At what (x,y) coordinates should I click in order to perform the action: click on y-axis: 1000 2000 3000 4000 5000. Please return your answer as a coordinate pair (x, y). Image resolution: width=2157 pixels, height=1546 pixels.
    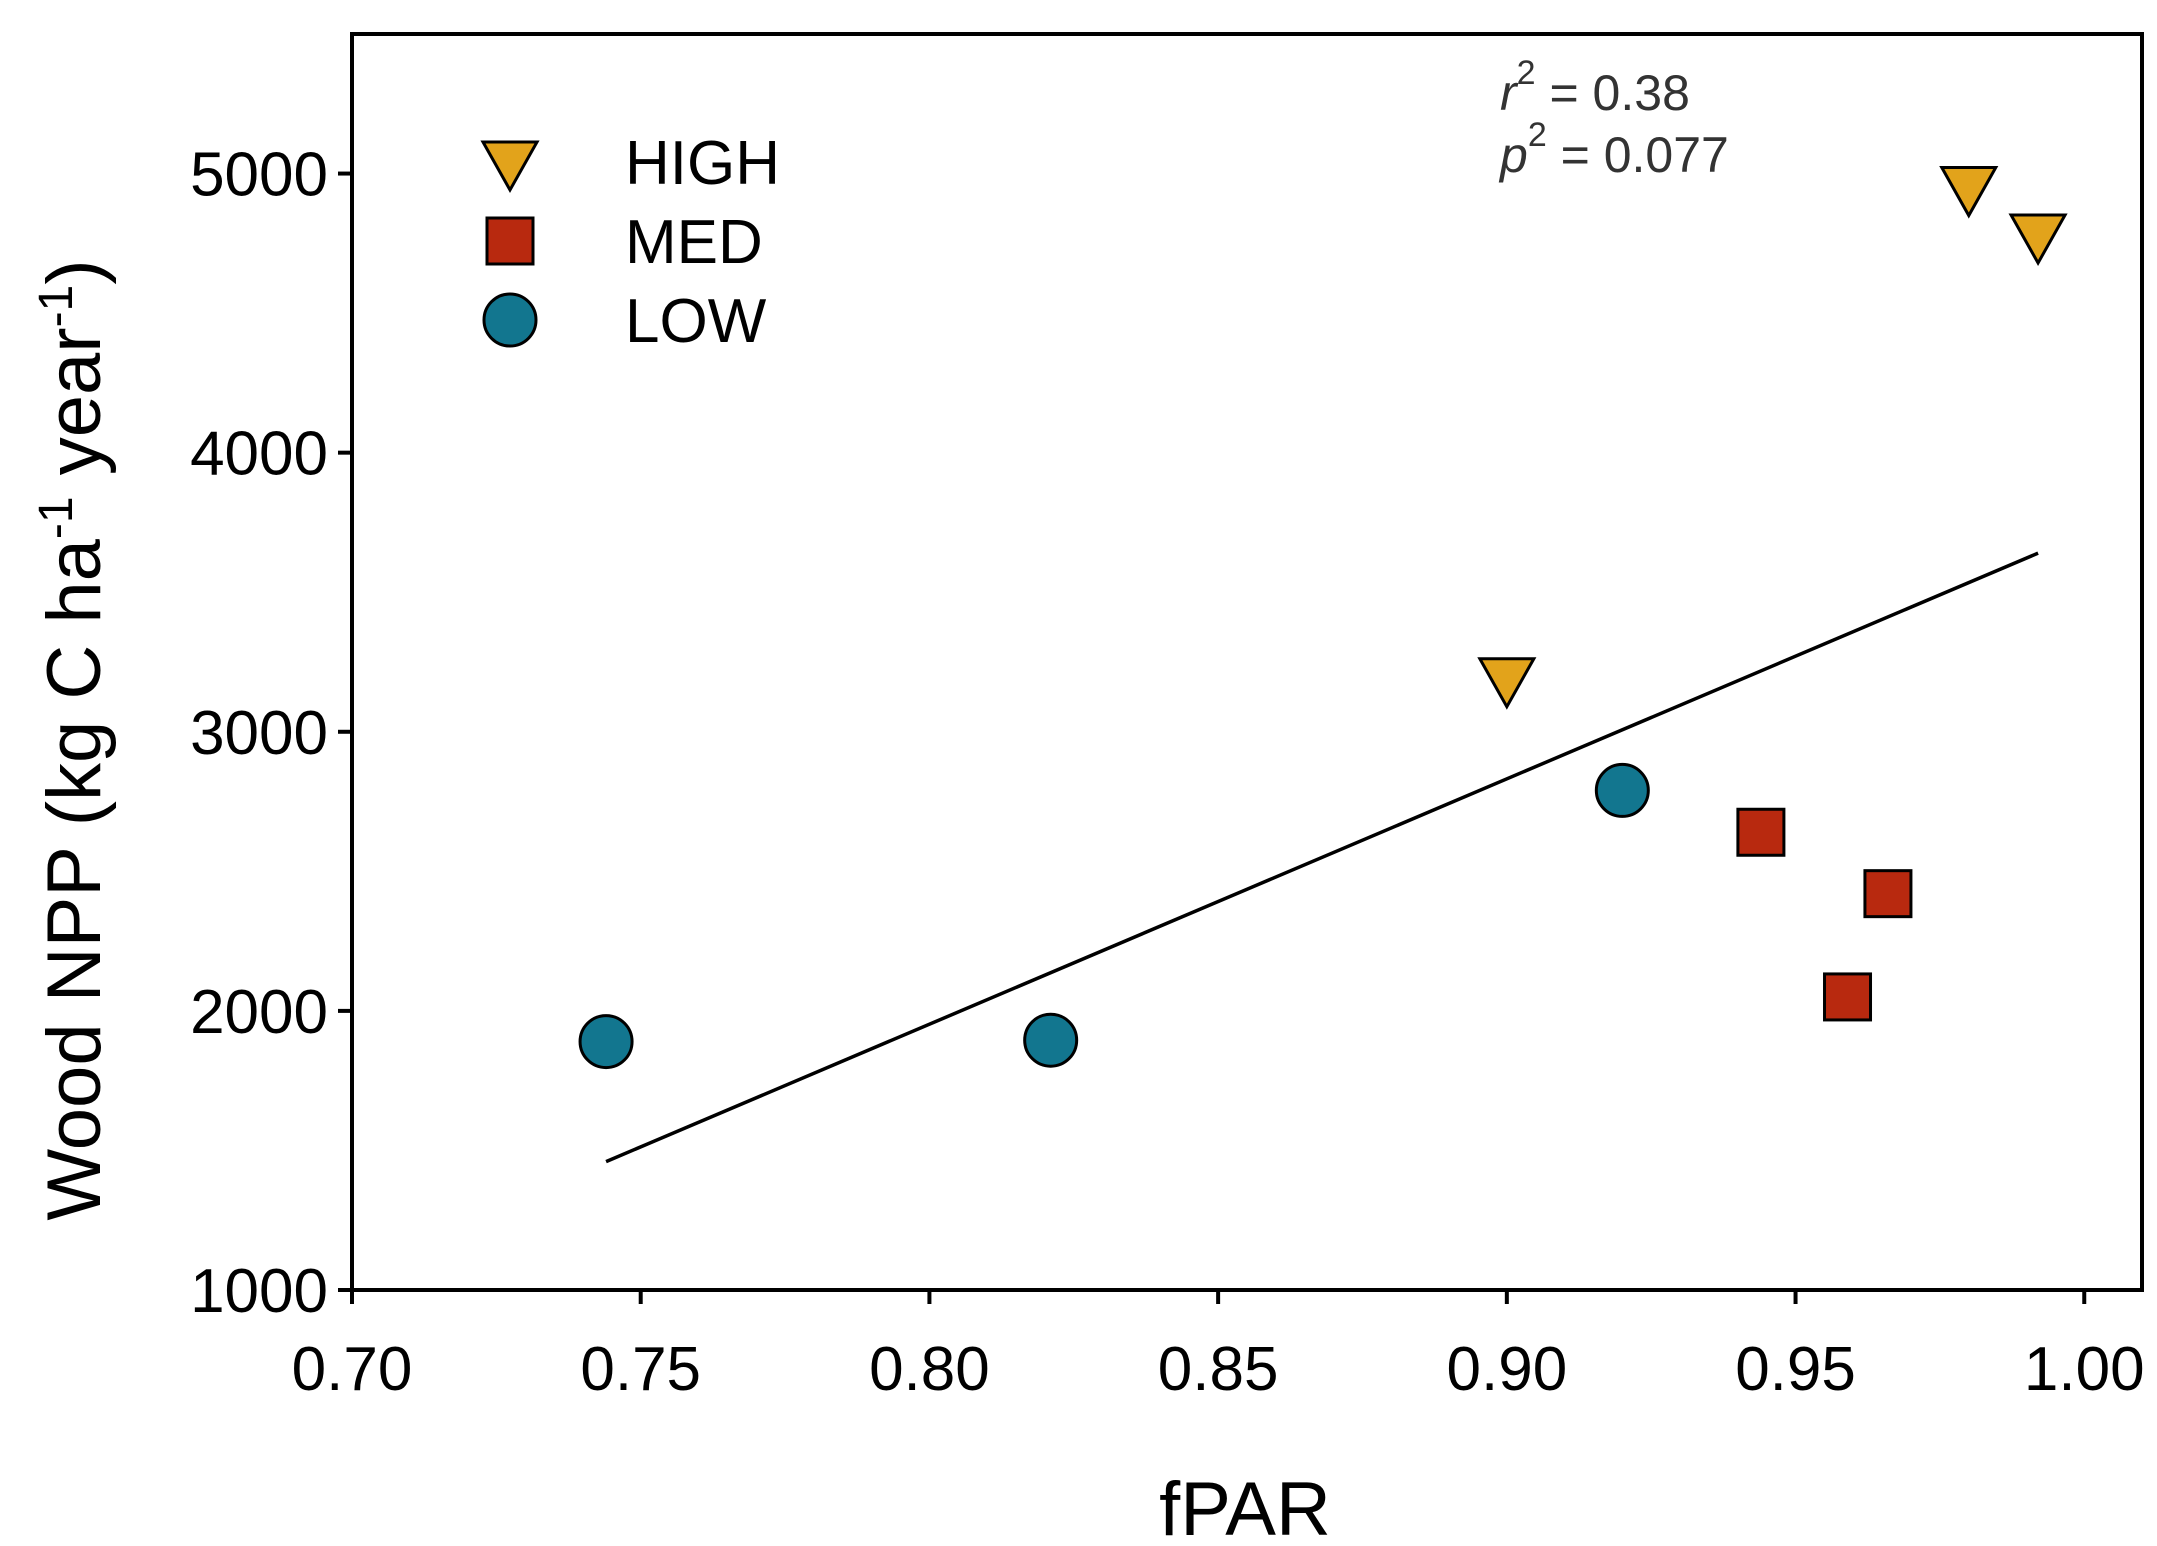
    Looking at the image, I should click on (271, 733).